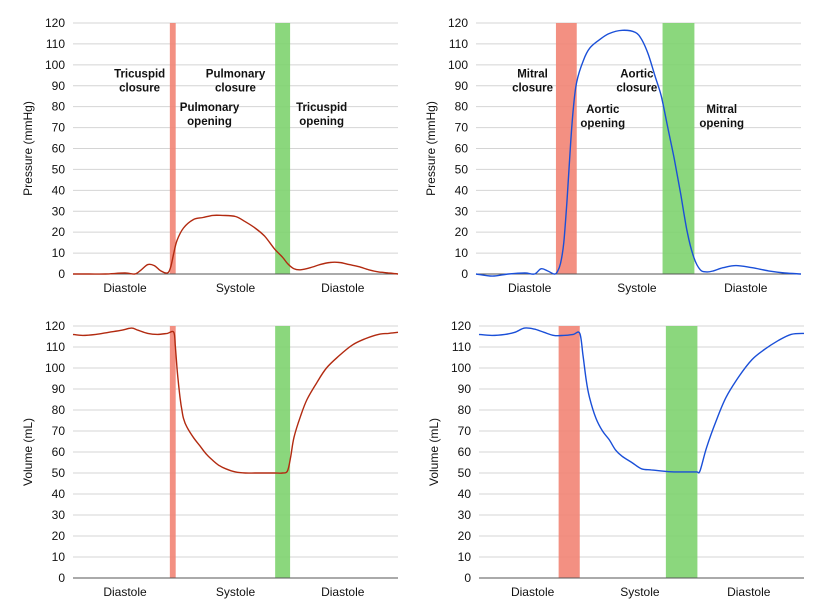 The height and width of the screenshot is (607, 820). What do you see at coordinates (431, 148) in the screenshot?
I see `y-axis-label: Pressure (mmHg)` at bounding box center [431, 148].